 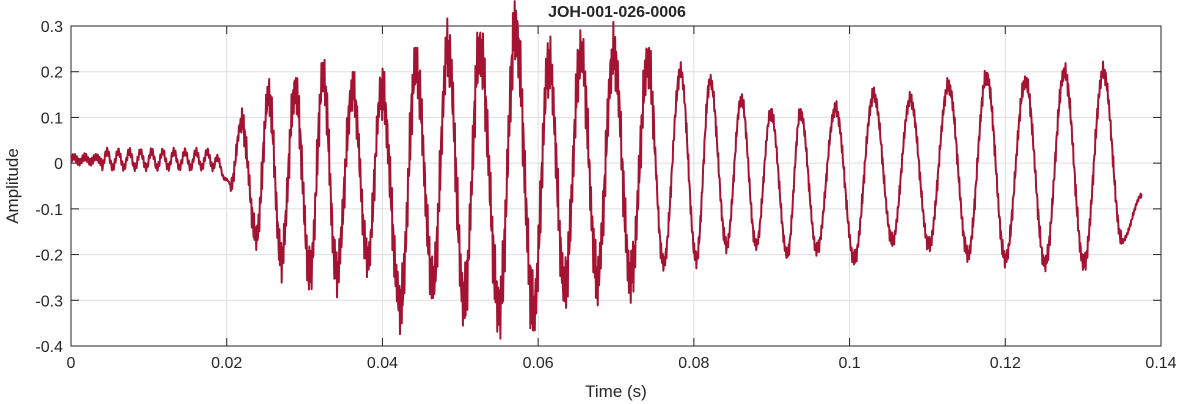 What do you see at coordinates (52, 118) in the screenshot?
I see `y-tick-label: 0.1` at bounding box center [52, 118].